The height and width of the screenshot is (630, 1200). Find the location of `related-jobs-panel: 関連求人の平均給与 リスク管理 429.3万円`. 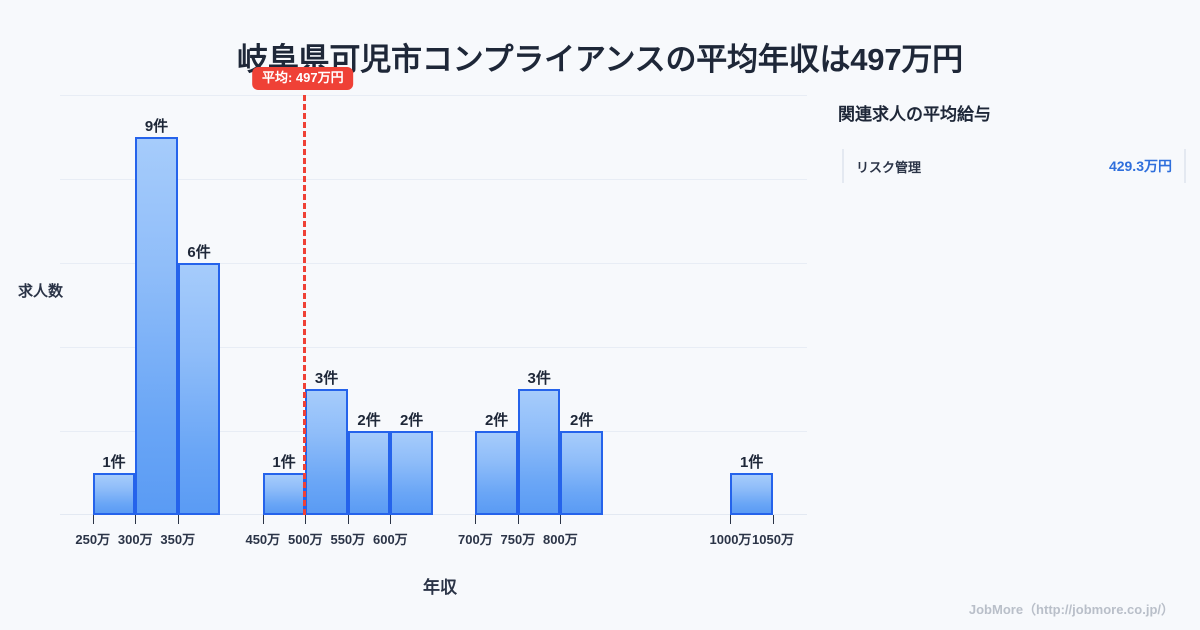

related-jobs-panel: 関連求人の平均給与 リスク管理 429.3万円 is located at coordinates (1011, 141).